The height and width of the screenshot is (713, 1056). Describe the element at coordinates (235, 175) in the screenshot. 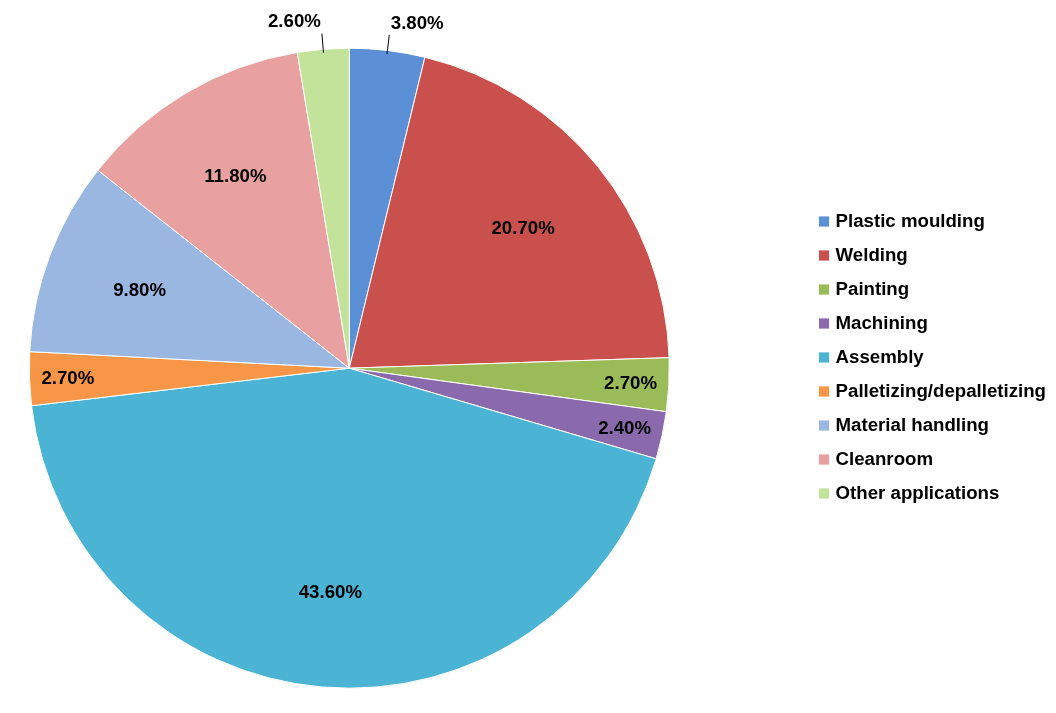

I see `data-label: 11.80%` at that location.